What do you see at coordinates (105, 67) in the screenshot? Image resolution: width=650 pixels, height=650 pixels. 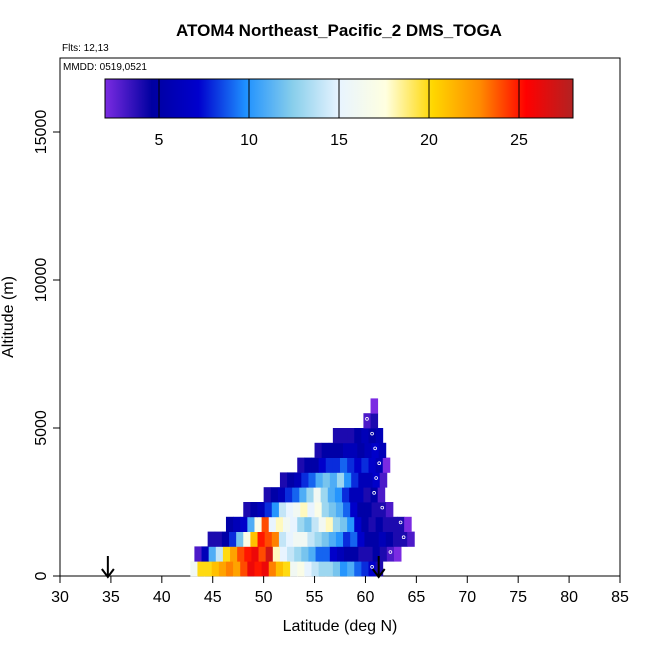 I see `dates-note: MMDD: 0519,0521` at bounding box center [105, 67].